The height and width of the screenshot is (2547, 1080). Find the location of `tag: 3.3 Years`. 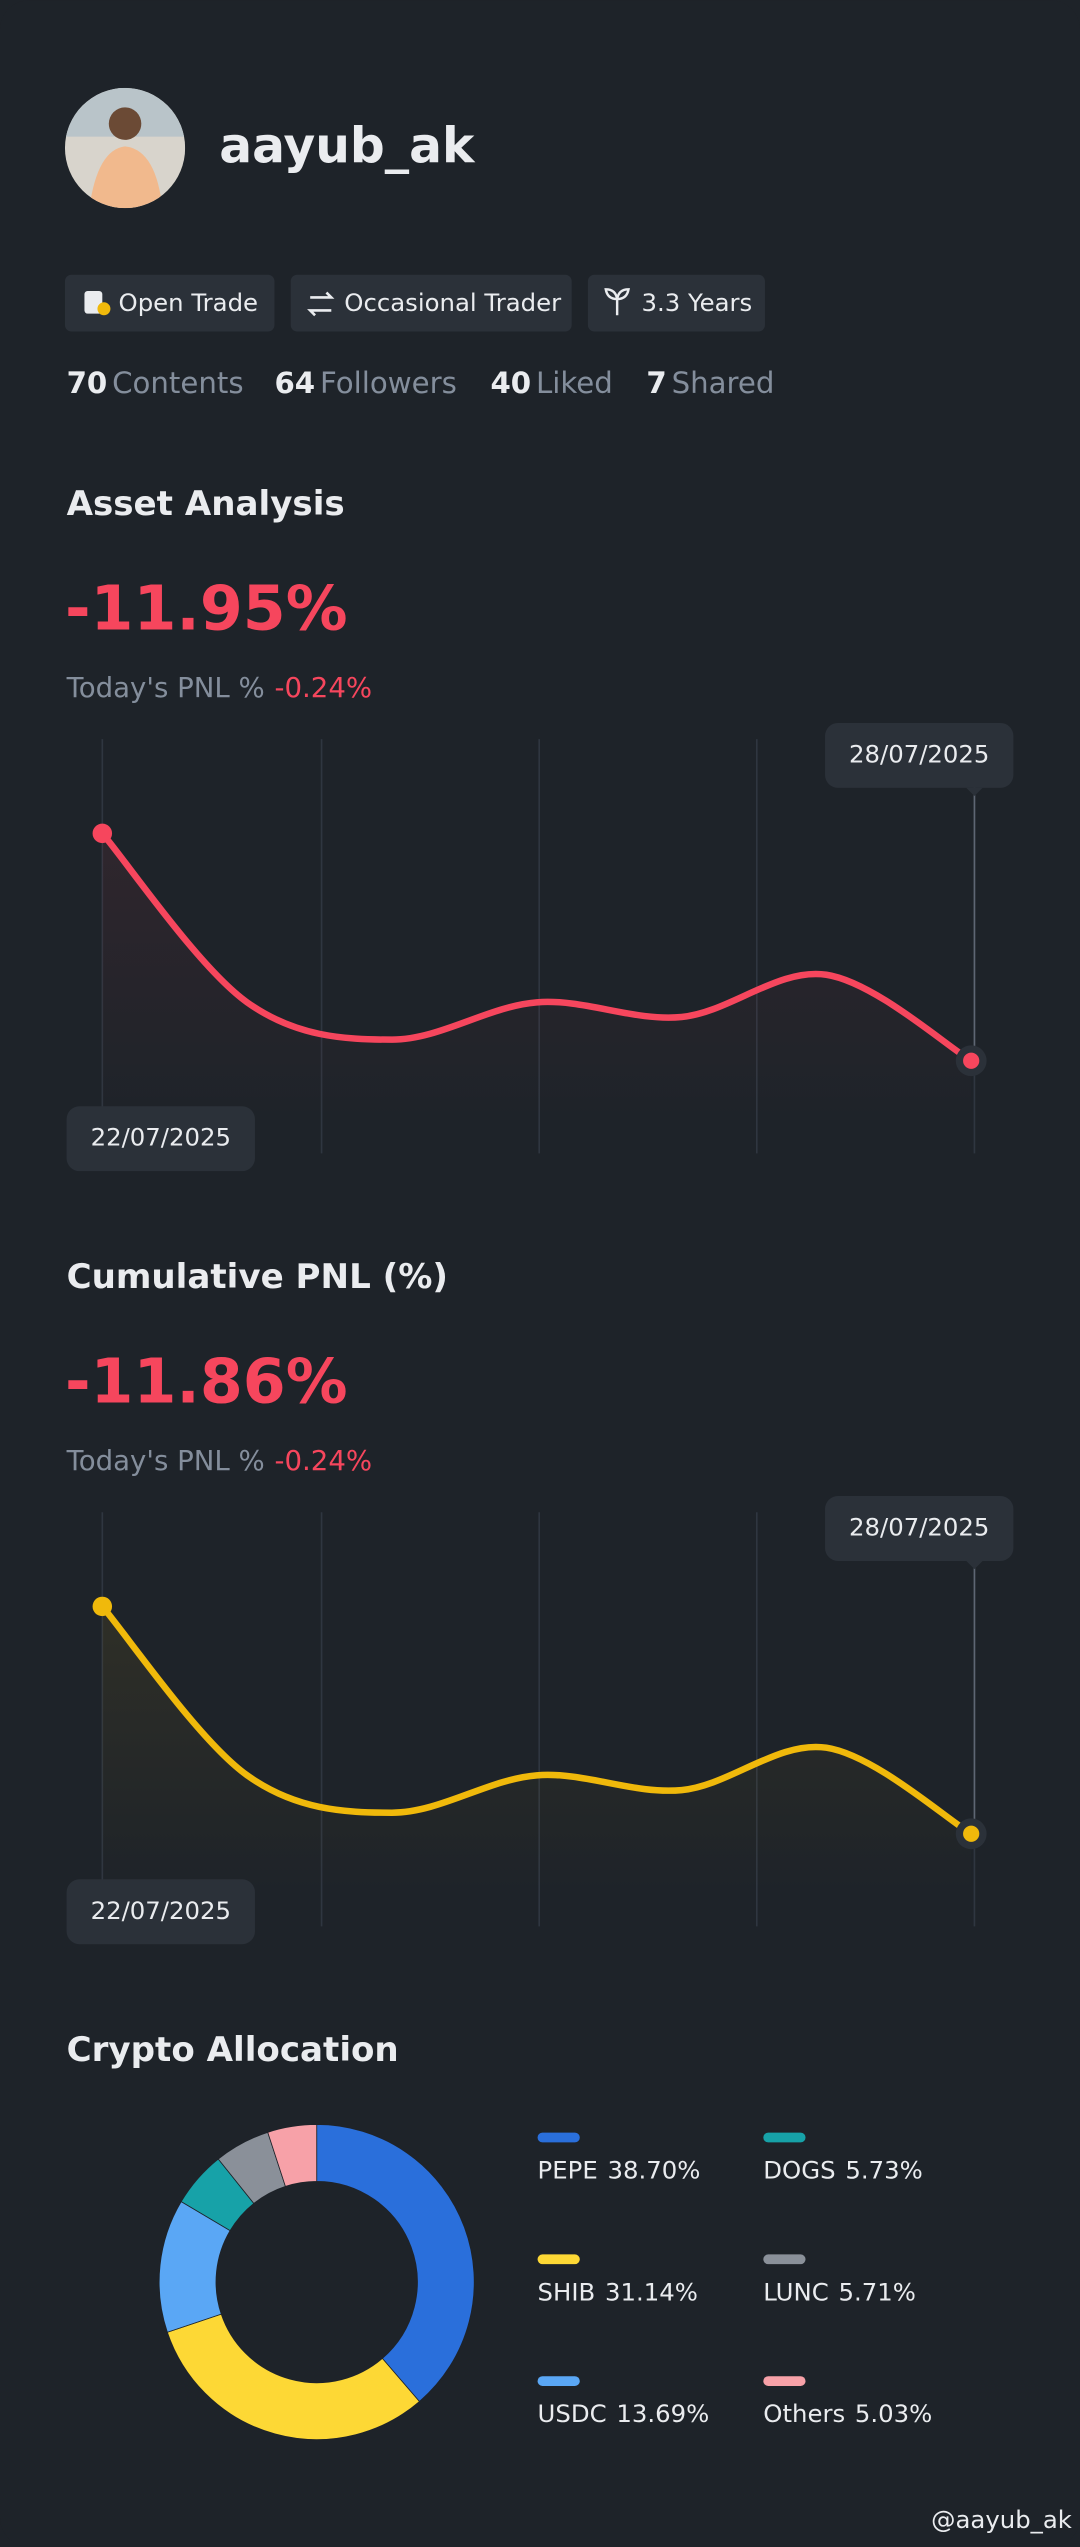

tag: 3.3 Years is located at coordinates (676, 303).